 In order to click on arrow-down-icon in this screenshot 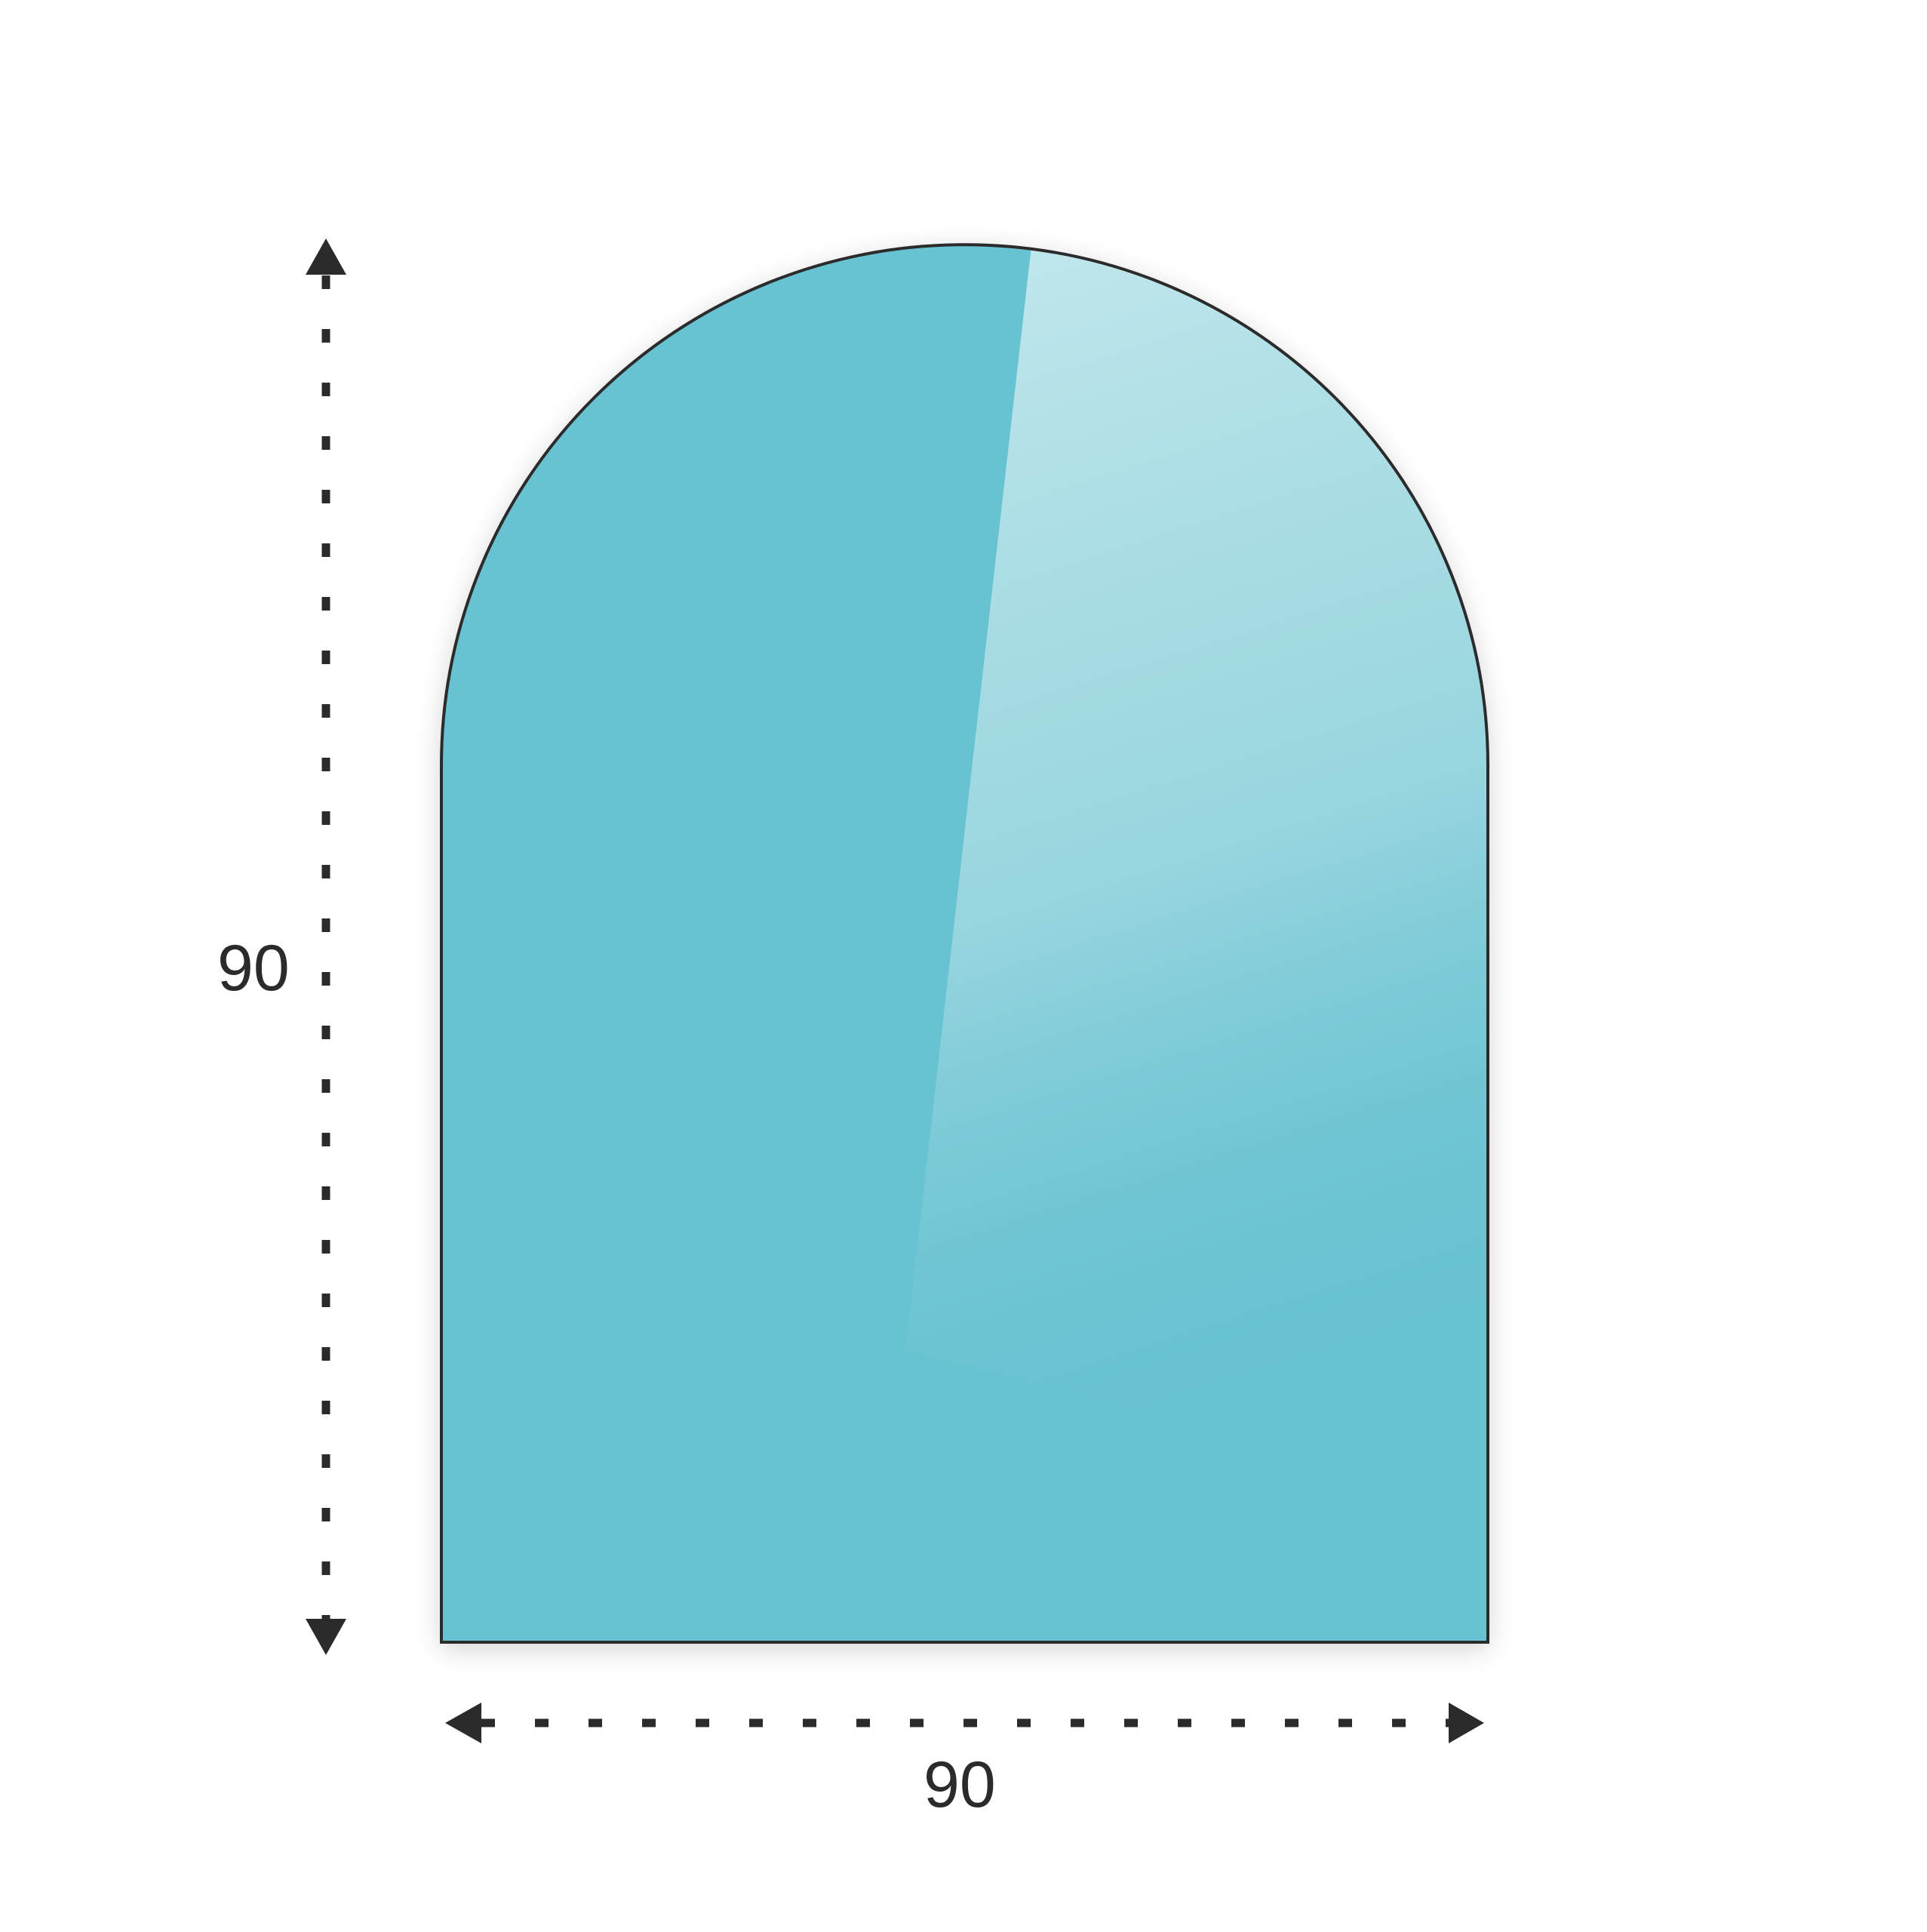, I will do `click(326, 1637)`.